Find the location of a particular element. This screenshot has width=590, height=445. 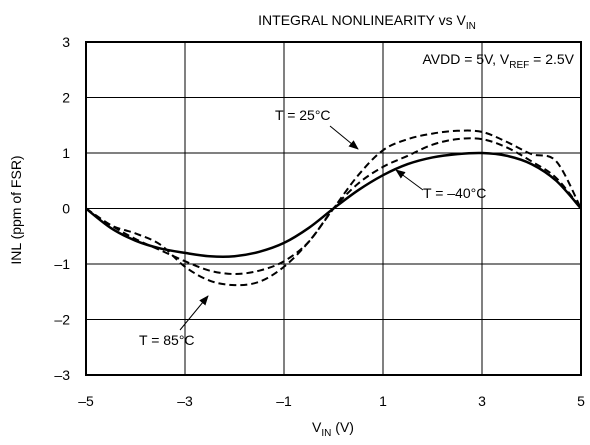

annotation-25c: T = 25°C is located at coordinates (317, 128).